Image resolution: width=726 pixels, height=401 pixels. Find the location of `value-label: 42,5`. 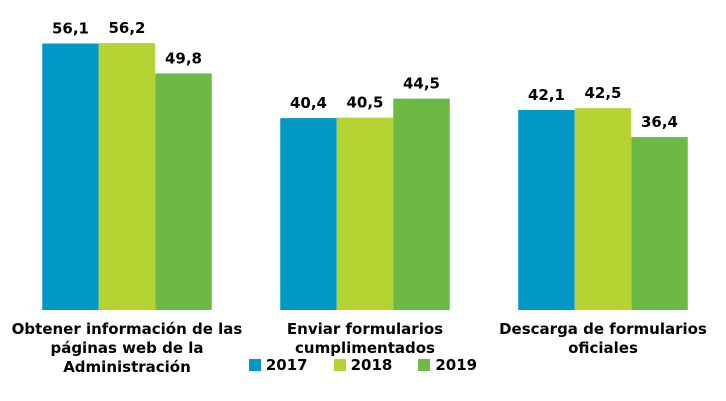

value-label: 42,5 is located at coordinates (602, 93).